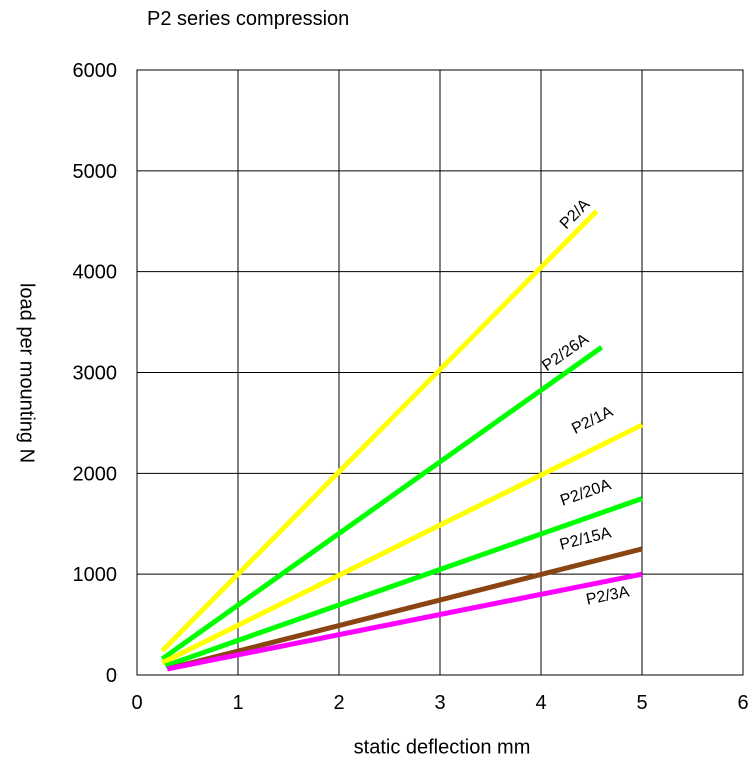 This screenshot has height=773, width=750. What do you see at coordinates (237, 703) in the screenshot?
I see `x-tick-label: 1` at bounding box center [237, 703].